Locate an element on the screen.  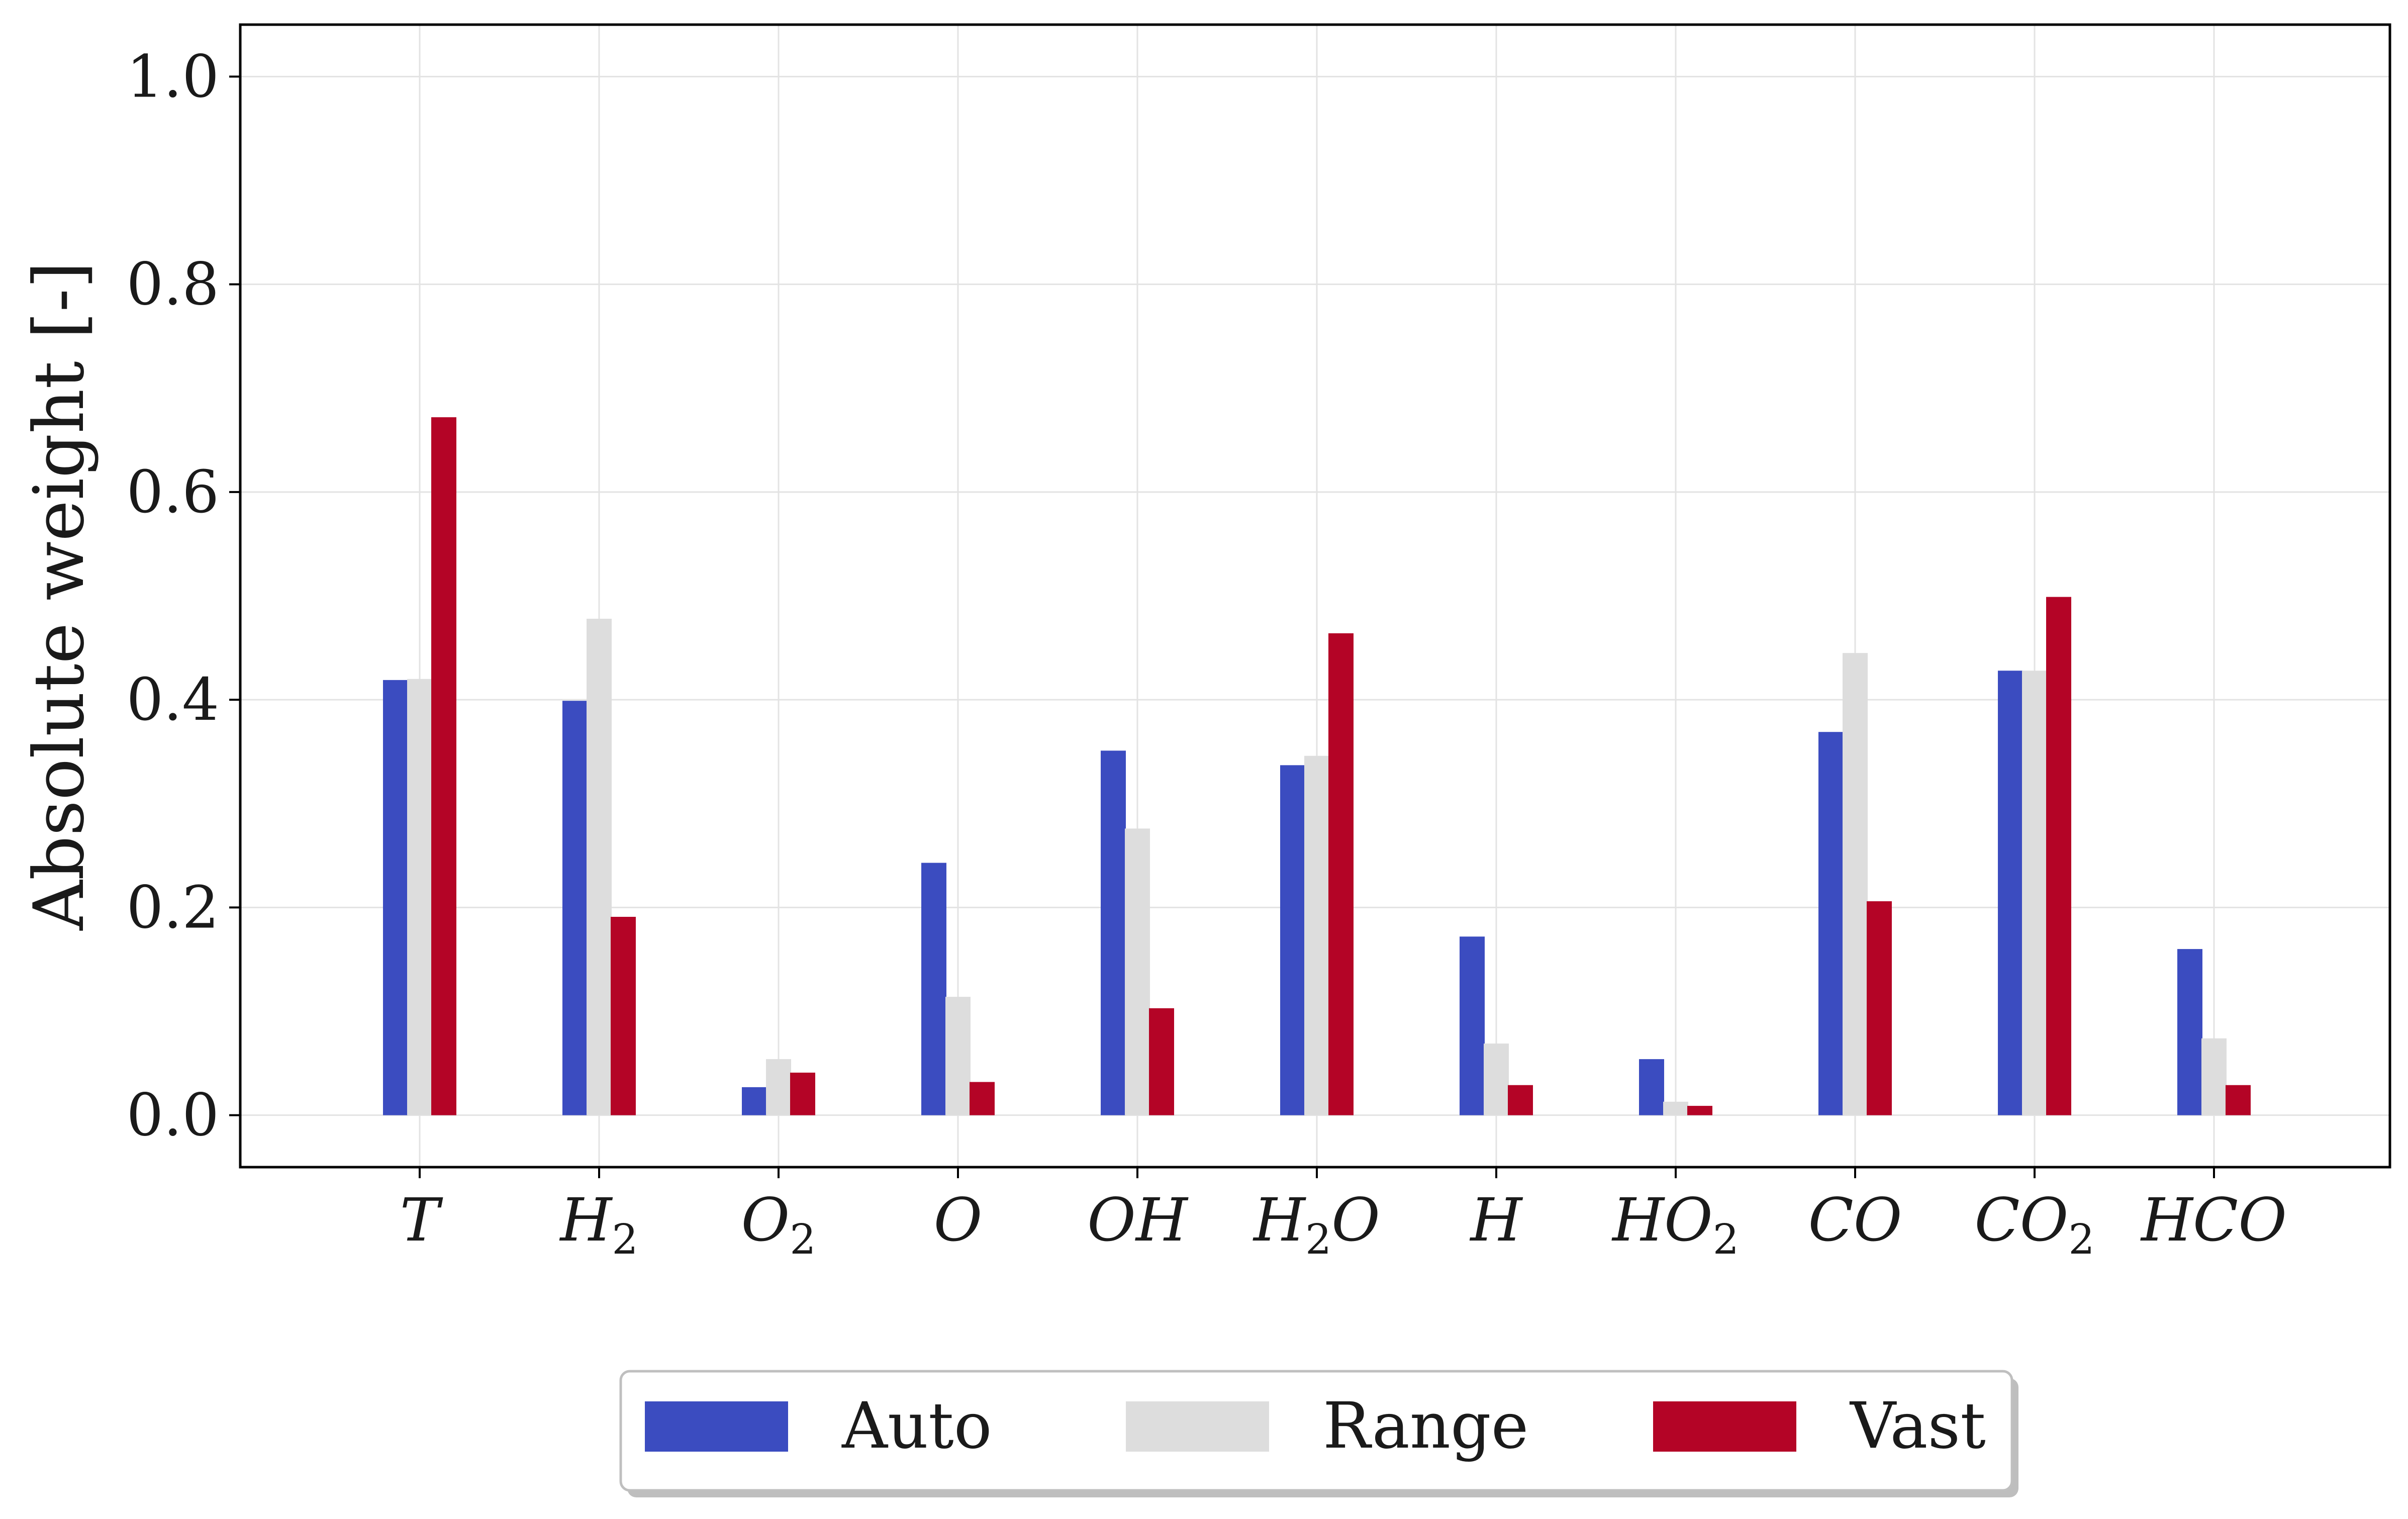
legend-box is located at coordinates (1316, 1431).